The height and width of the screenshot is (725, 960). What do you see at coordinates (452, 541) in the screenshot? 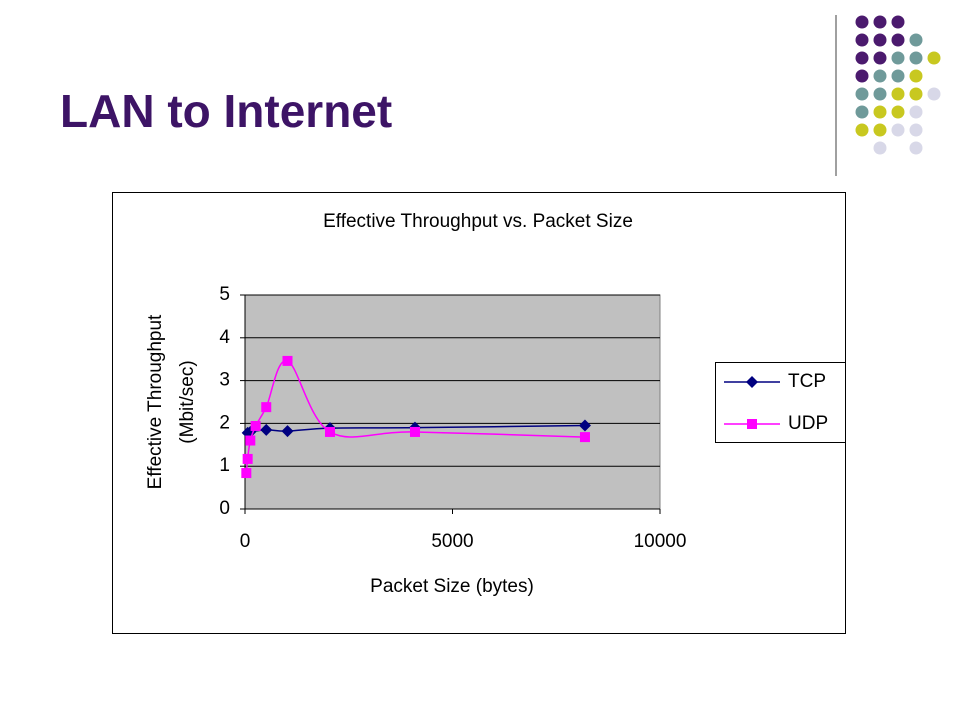
I see `x-tick-label: 5000` at bounding box center [452, 541].